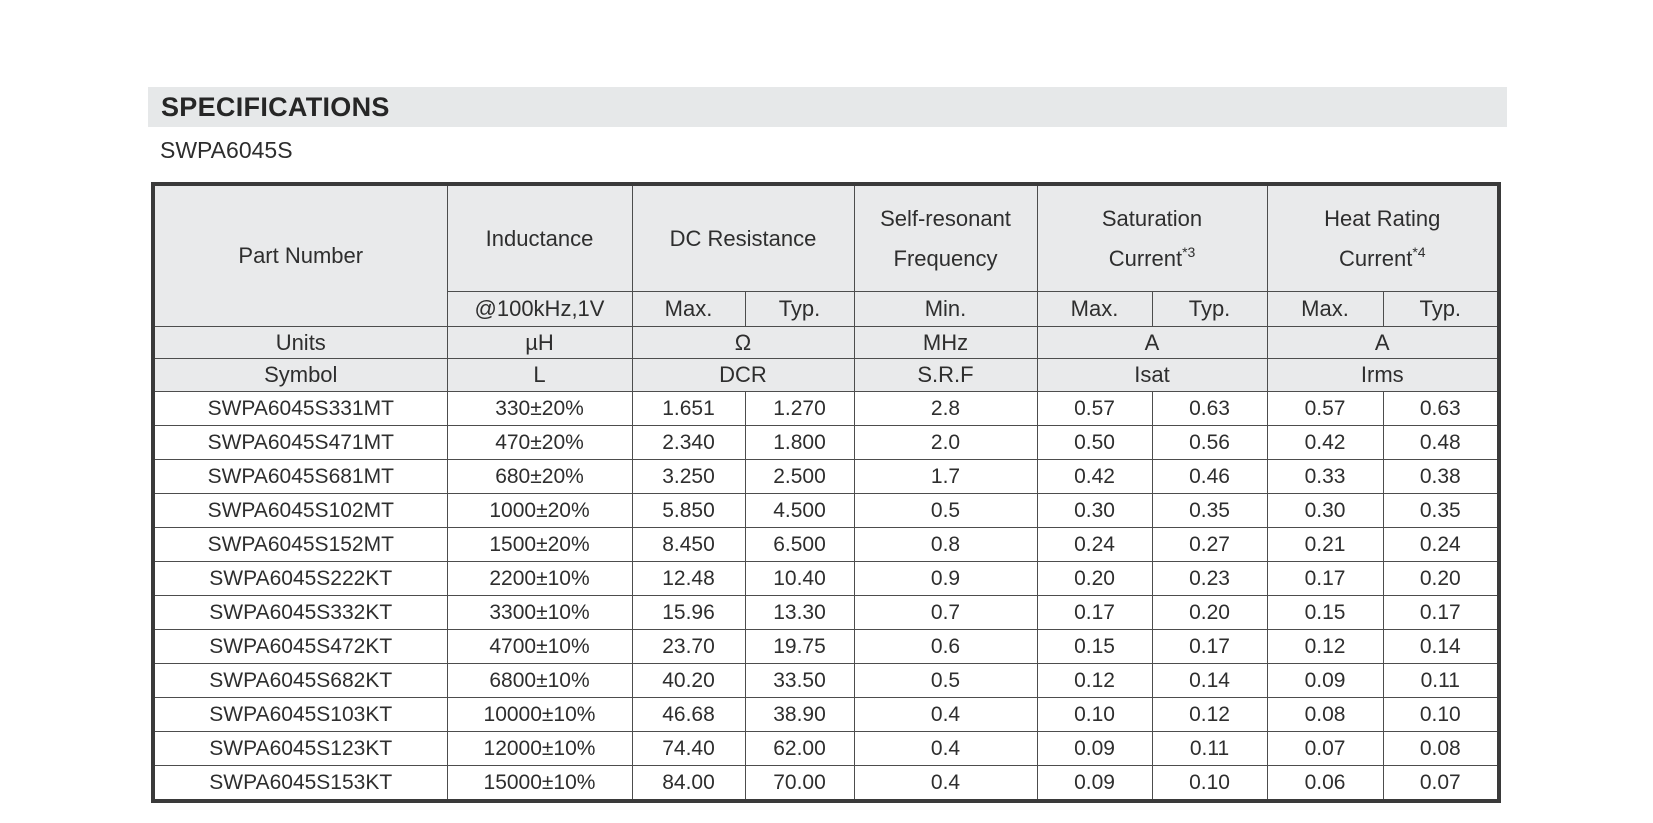 This screenshot has height=823, width=1653. What do you see at coordinates (226, 150) in the screenshot?
I see `series-name: SWPA6045S` at bounding box center [226, 150].